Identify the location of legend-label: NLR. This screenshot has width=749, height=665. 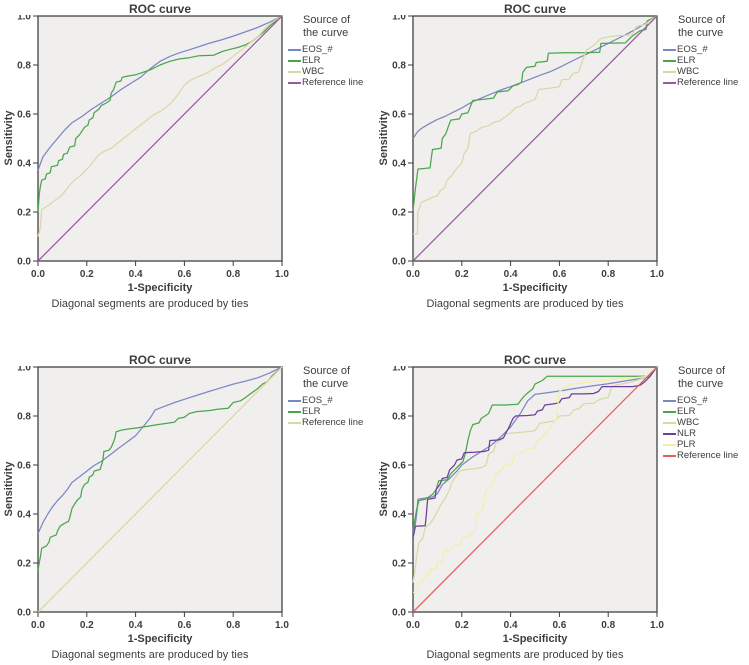
(687, 433).